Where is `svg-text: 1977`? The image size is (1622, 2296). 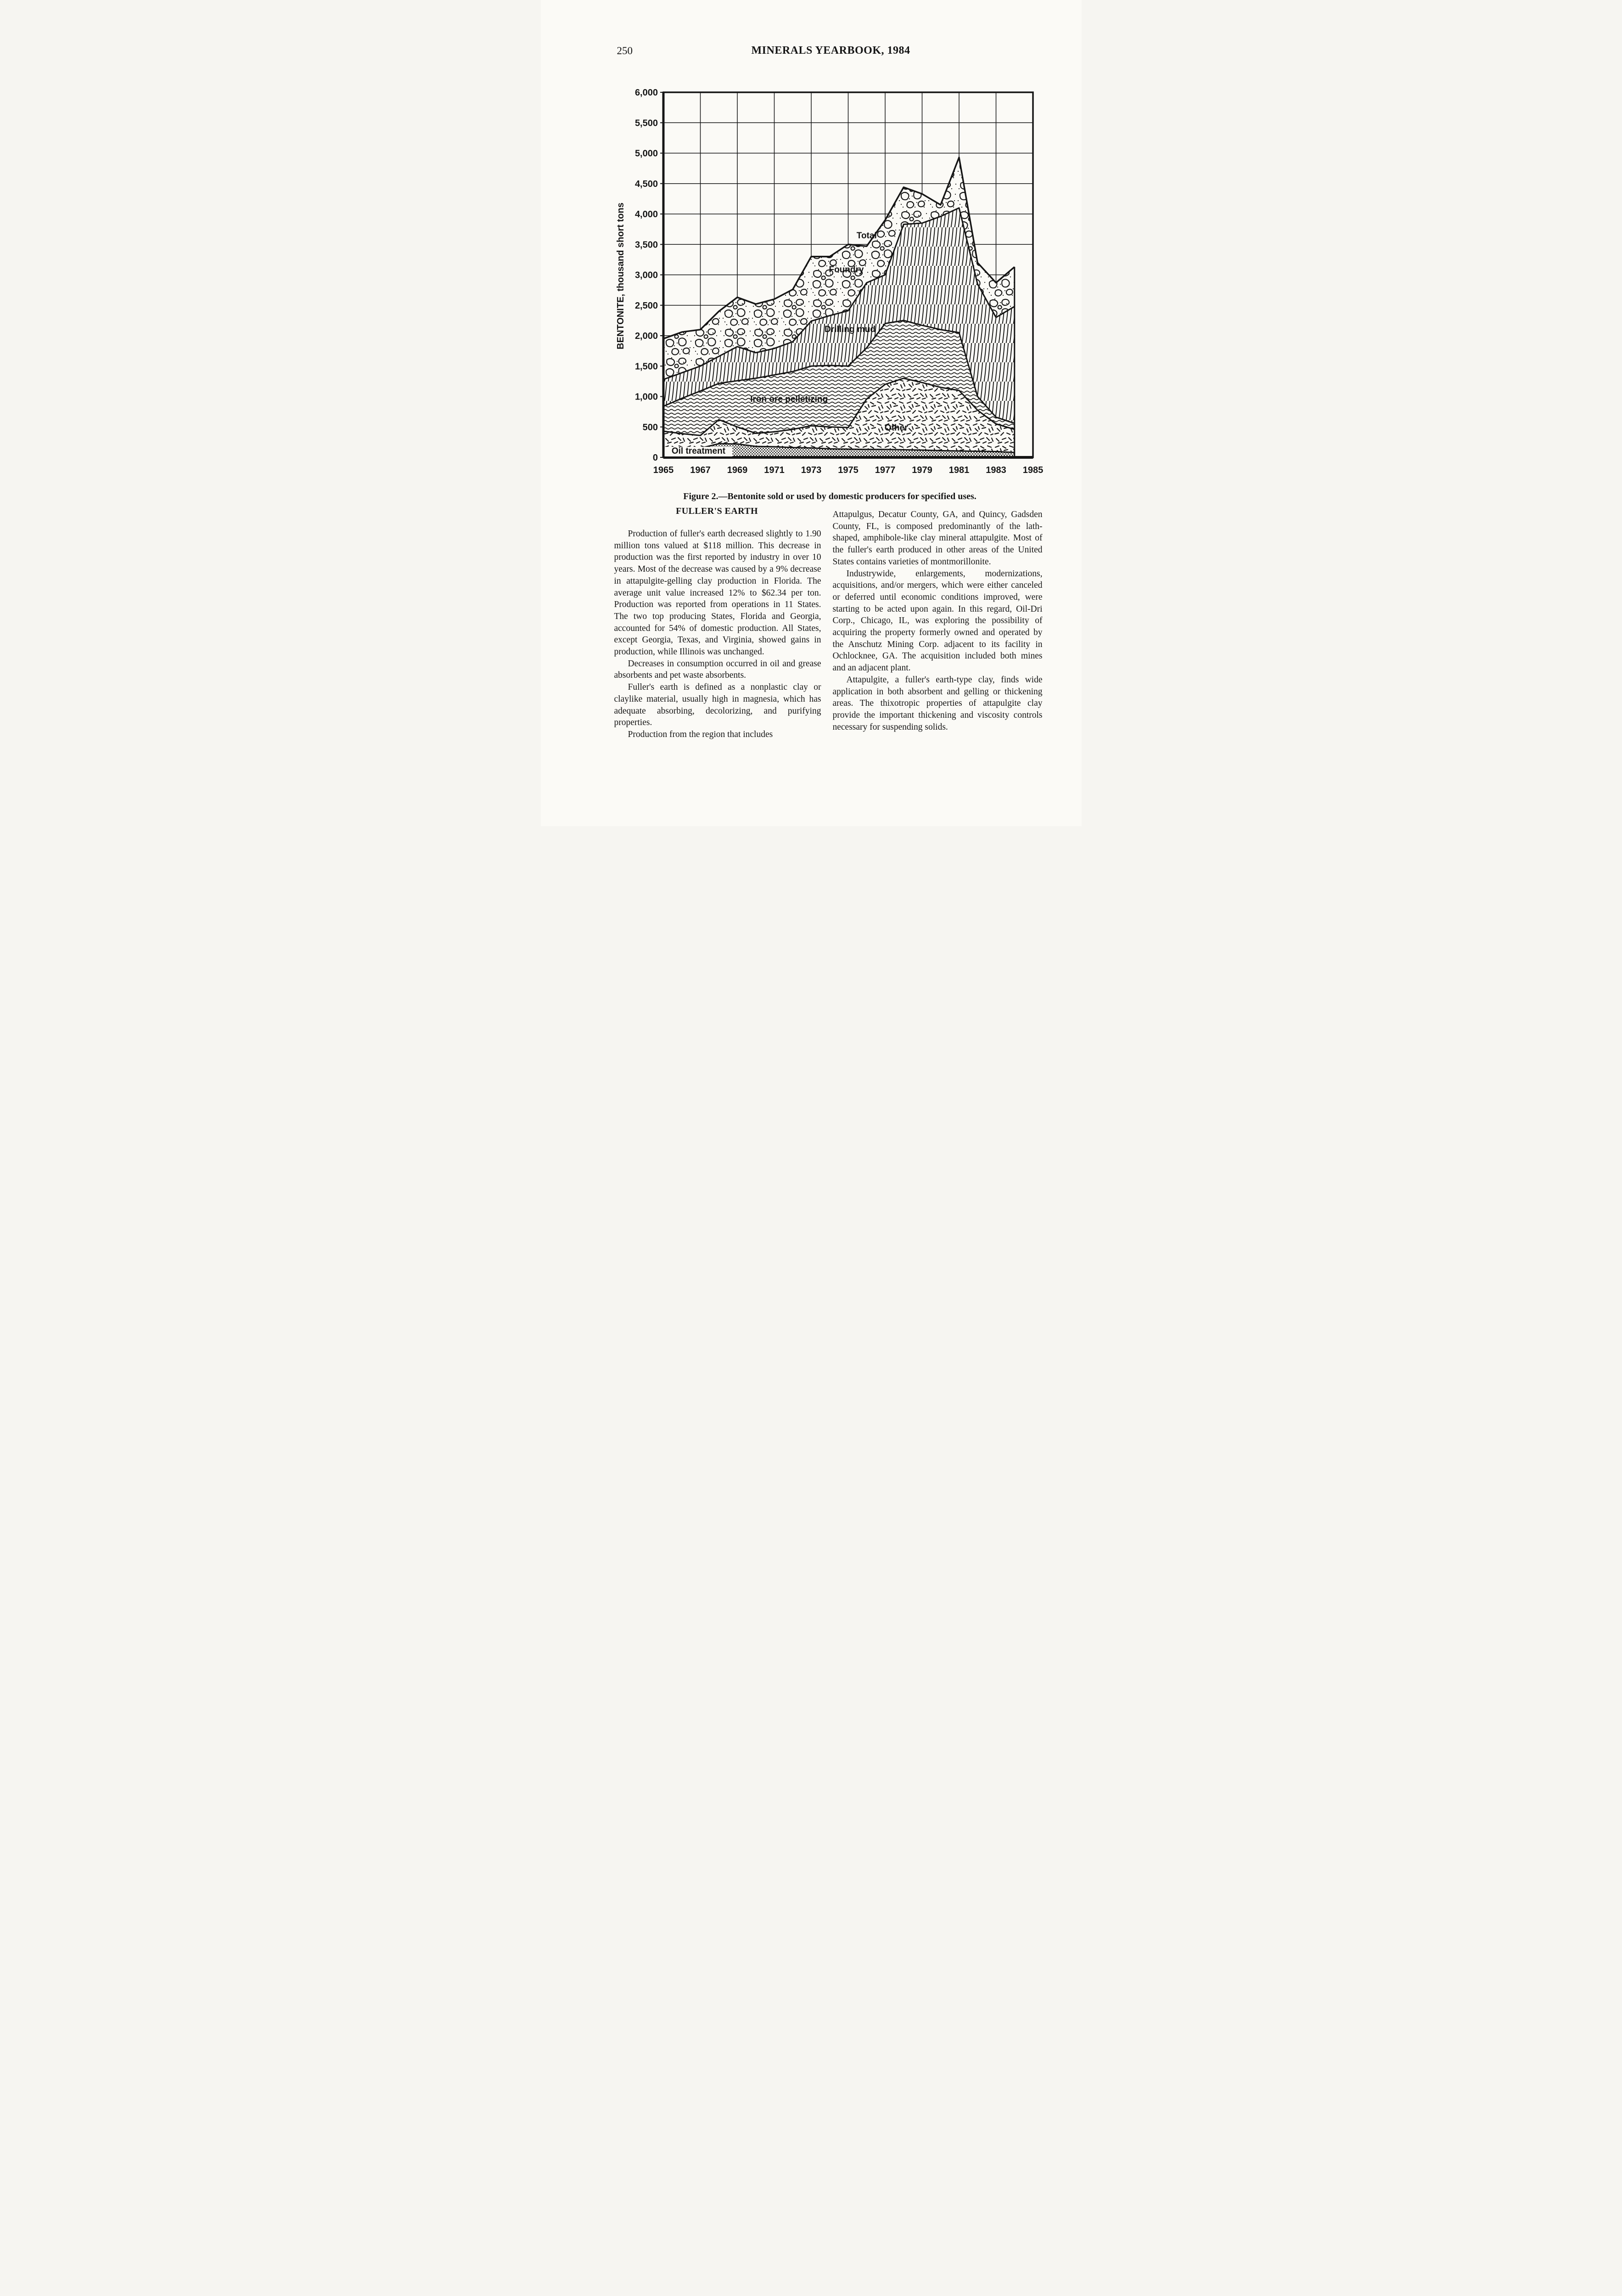 svg-text: 1977 is located at coordinates (885, 470).